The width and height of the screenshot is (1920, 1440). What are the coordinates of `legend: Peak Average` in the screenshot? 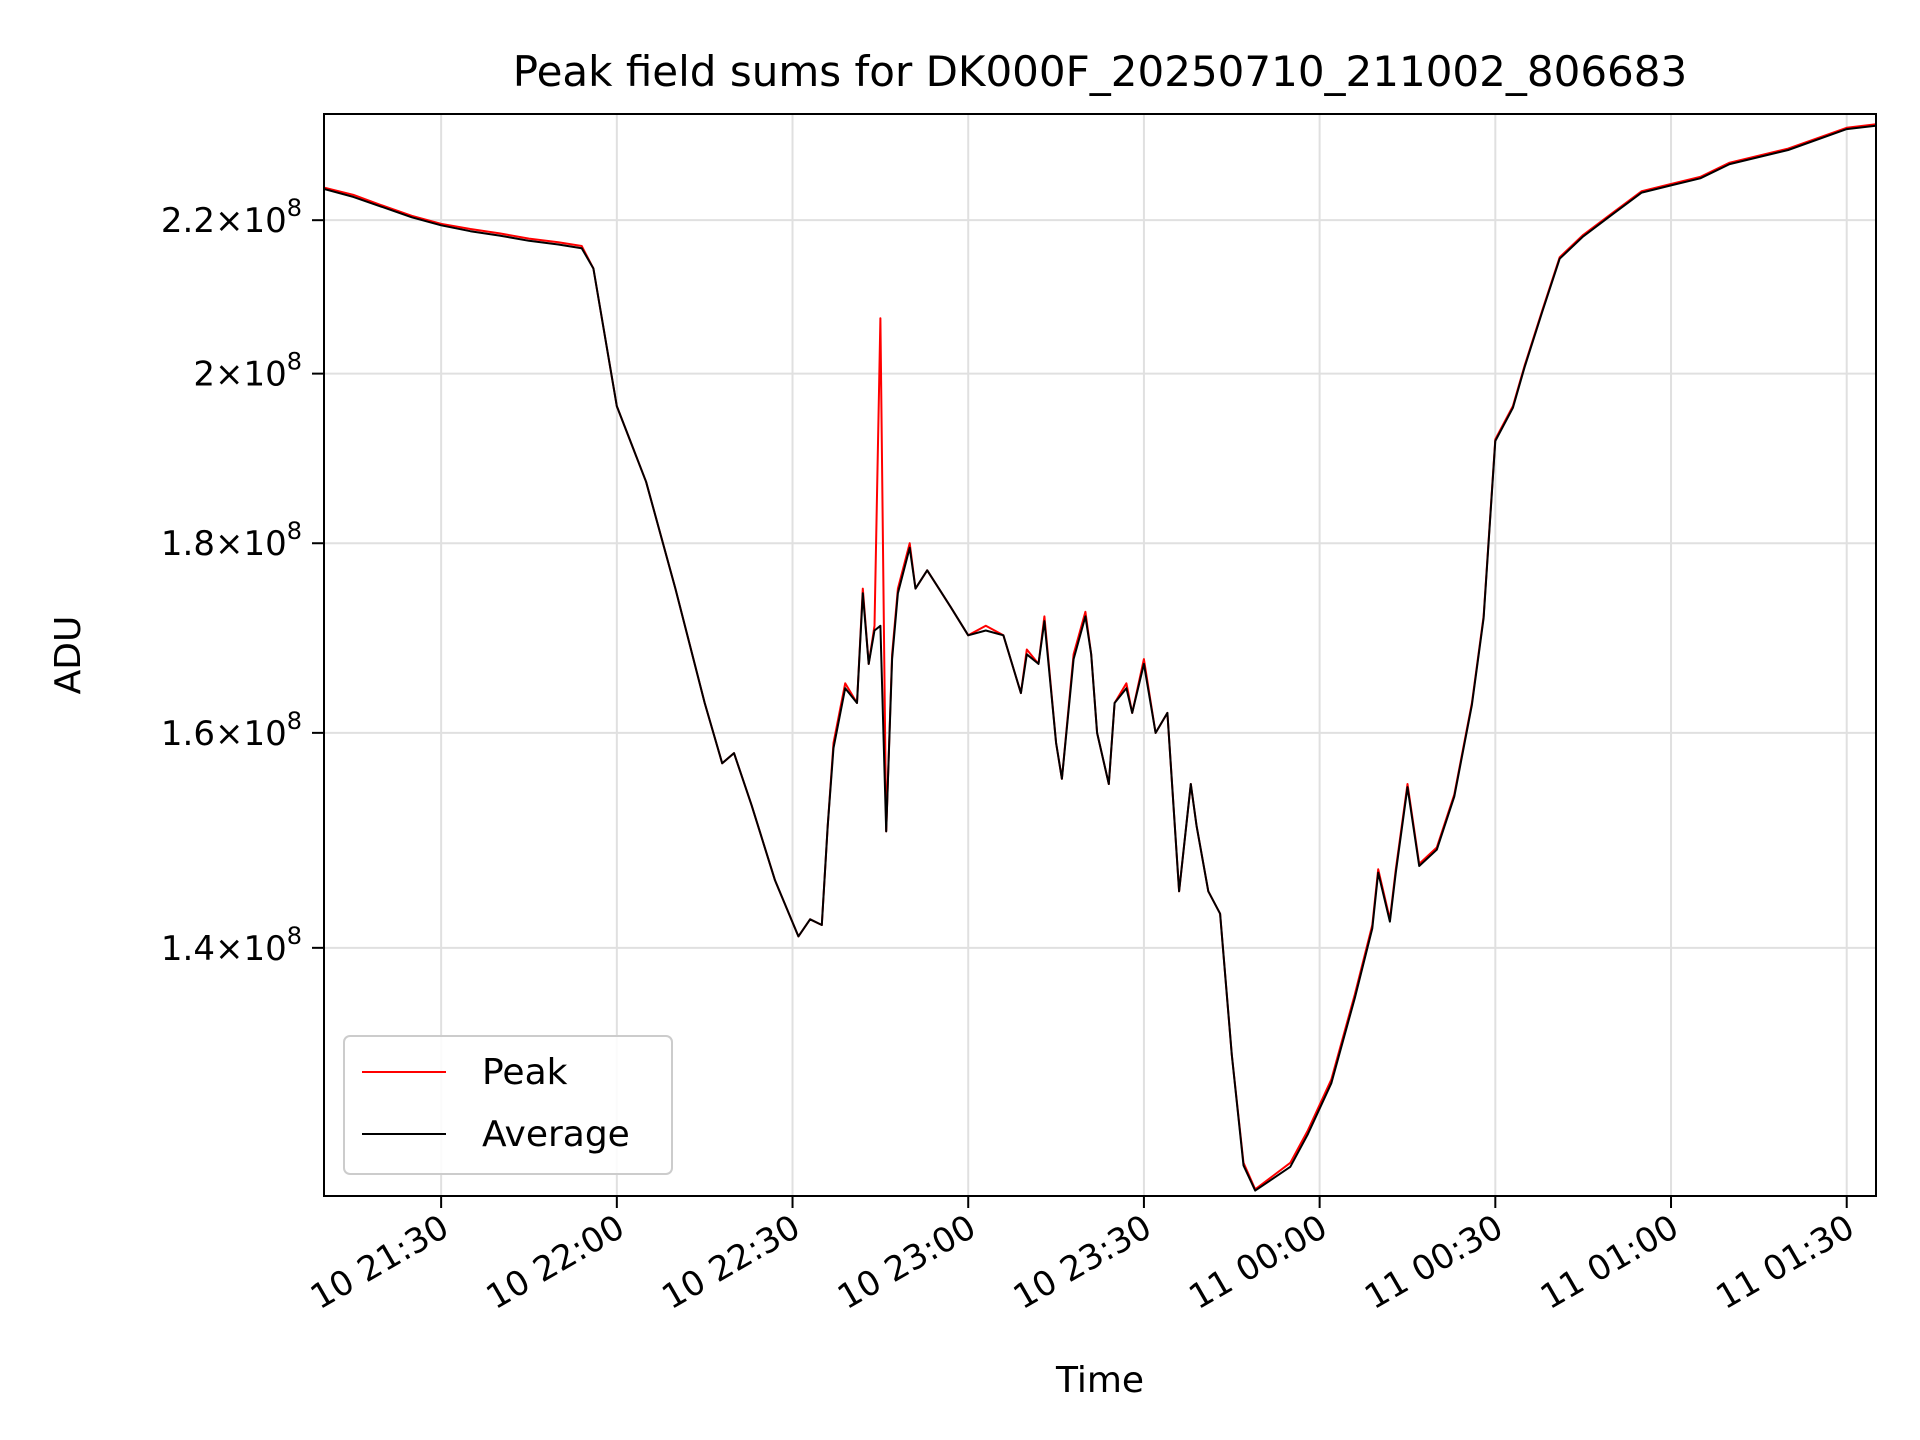 It's located at (508, 1105).